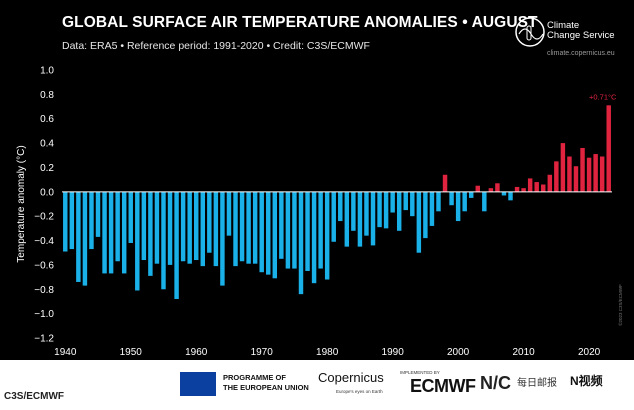 The height and width of the screenshot is (410, 634). What do you see at coordinates (420, 372) in the screenshot?
I see `implemented-by-label: IMPLEMENTED BY` at bounding box center [420, 372].